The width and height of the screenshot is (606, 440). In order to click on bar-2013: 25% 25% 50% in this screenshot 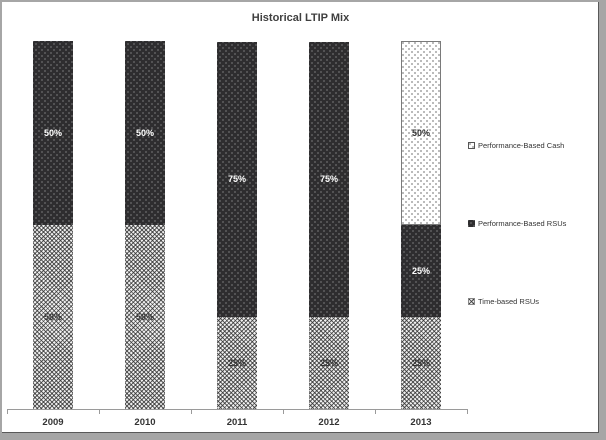, I will do `click(421, 225)`.